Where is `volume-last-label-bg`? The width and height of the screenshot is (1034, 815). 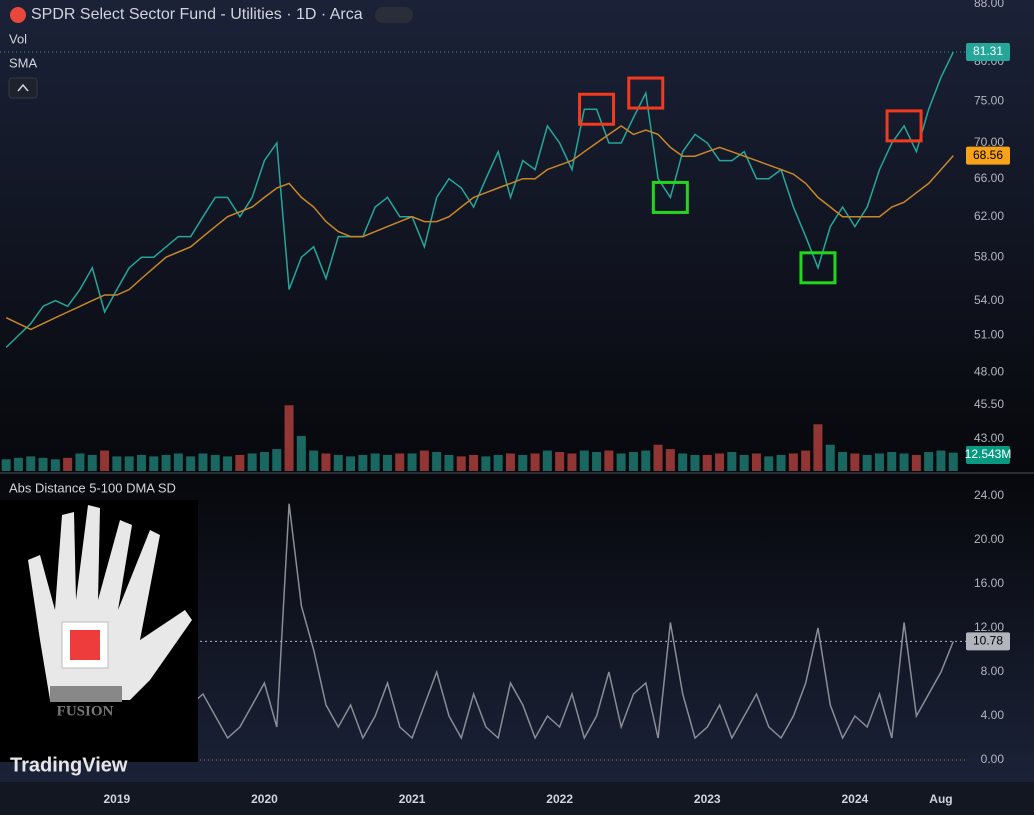
volume-last-label-bg is located at coordinates (988, 455).